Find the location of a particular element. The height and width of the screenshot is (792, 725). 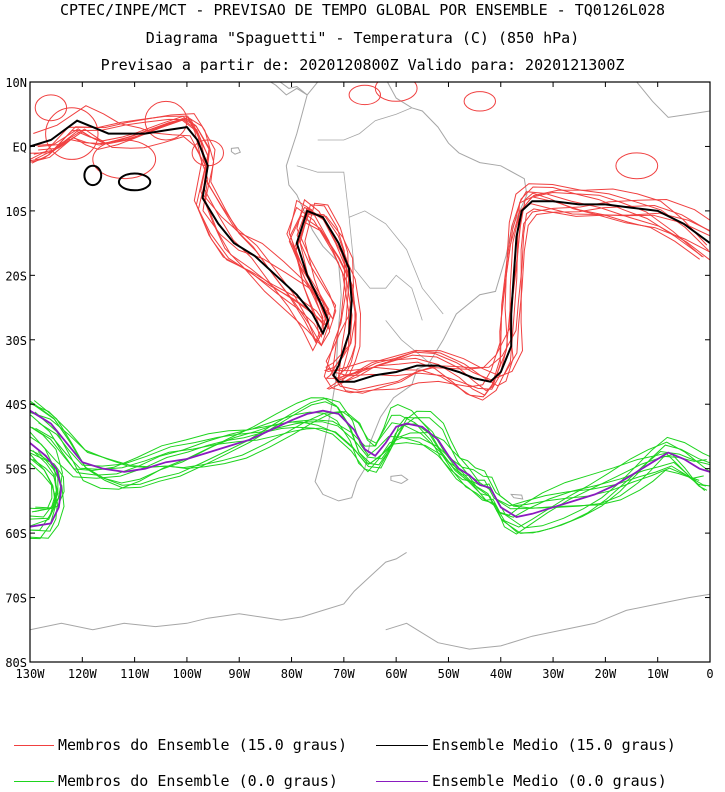

legend-label-members-0: Membros do Ensemble (0.0 graus) is located at coordinates (198, 781).